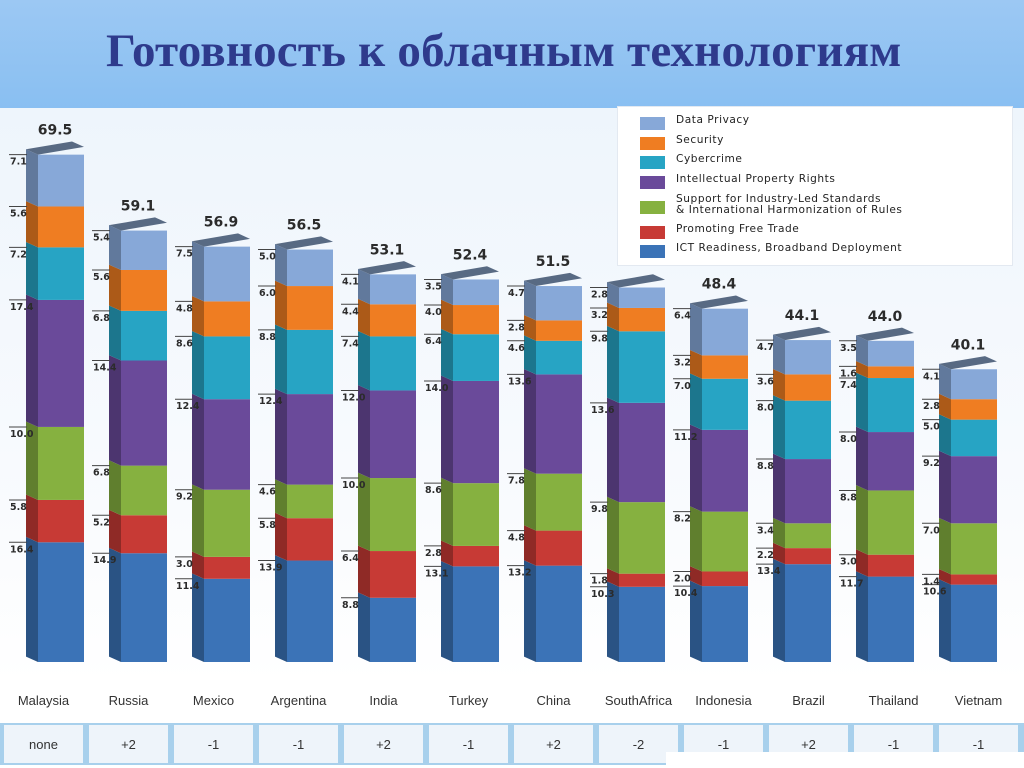 The image size is (1024, 768). I want to click on country-label-line: Malaysia, so click(43, 700).